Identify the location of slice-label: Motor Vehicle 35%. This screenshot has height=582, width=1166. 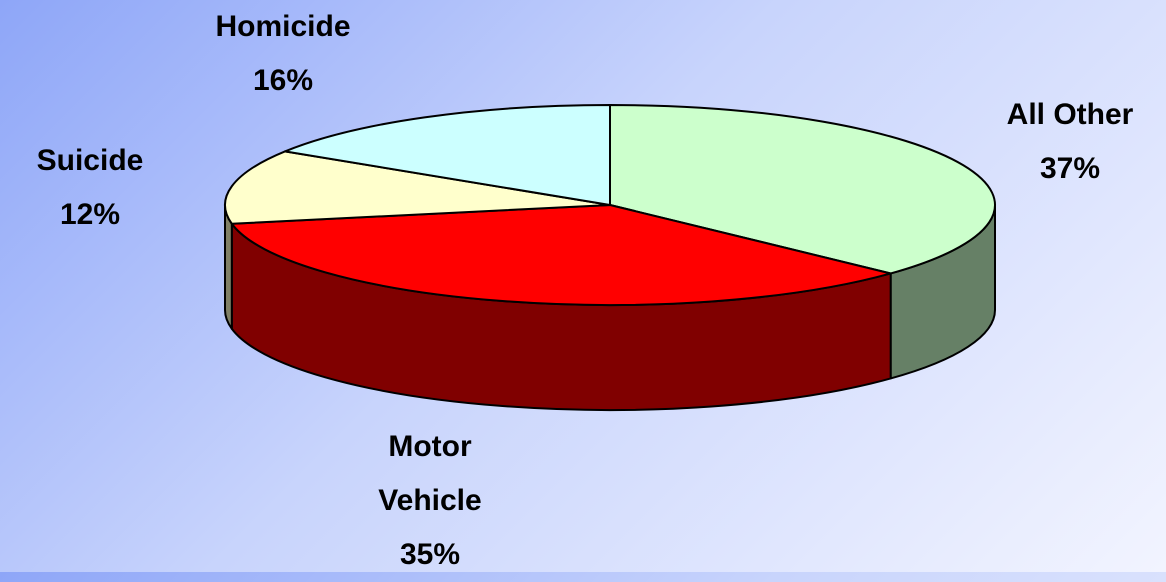
(430, 501).